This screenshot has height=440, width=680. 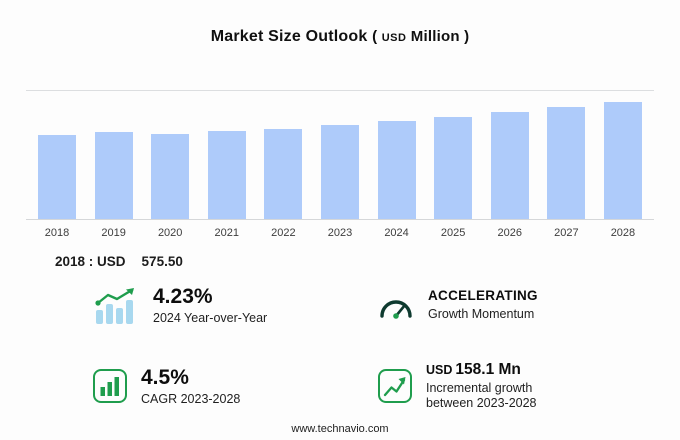 I want to click on boxed-bars-icon, so click(x=110, y=386).